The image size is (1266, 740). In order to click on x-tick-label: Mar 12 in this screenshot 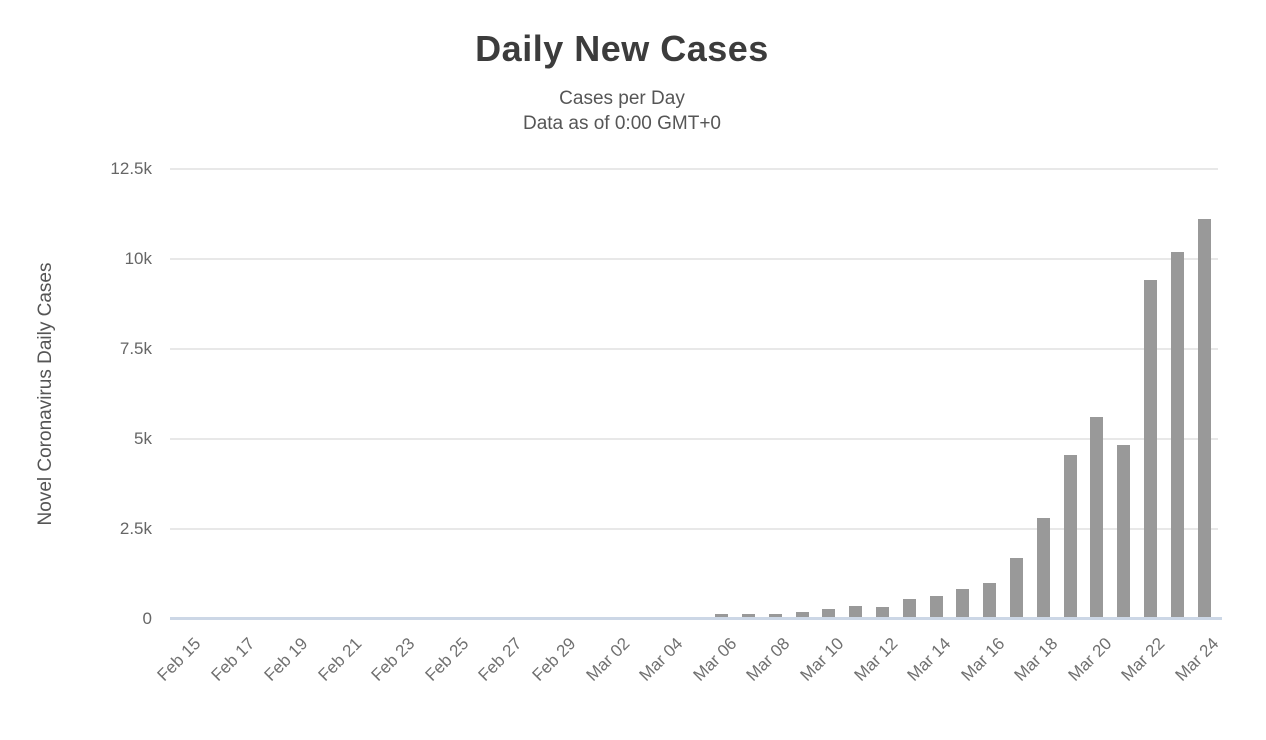, I will do `click(875, 659)`.